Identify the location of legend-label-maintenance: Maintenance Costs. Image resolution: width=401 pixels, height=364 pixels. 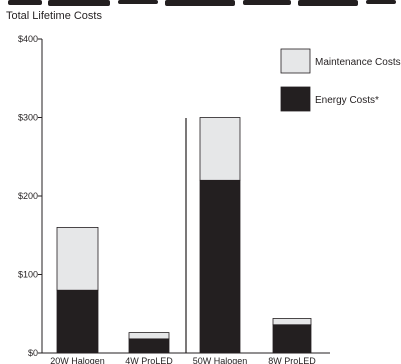
(358, 62).